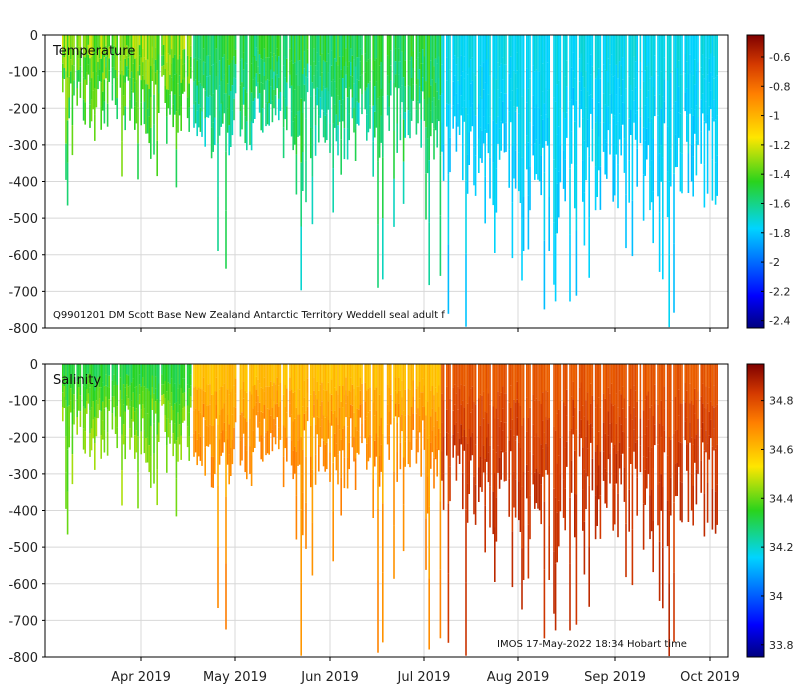  Describe the element at coordinates (781, 449) in the screenshot. I see `colorbar-tick-label: 34.6` at that location.